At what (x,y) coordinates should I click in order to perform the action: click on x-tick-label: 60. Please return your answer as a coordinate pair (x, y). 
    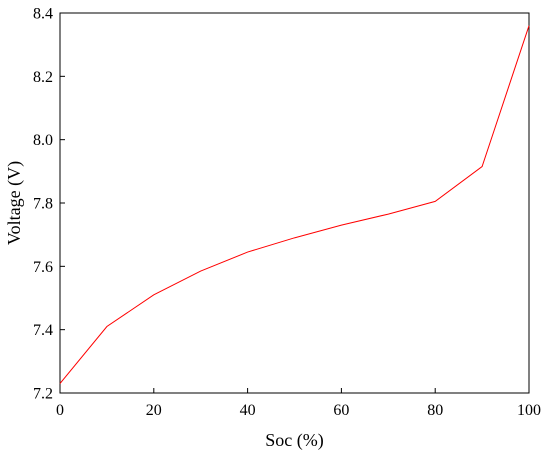
    Looking at the image, I should click on (341, 410).